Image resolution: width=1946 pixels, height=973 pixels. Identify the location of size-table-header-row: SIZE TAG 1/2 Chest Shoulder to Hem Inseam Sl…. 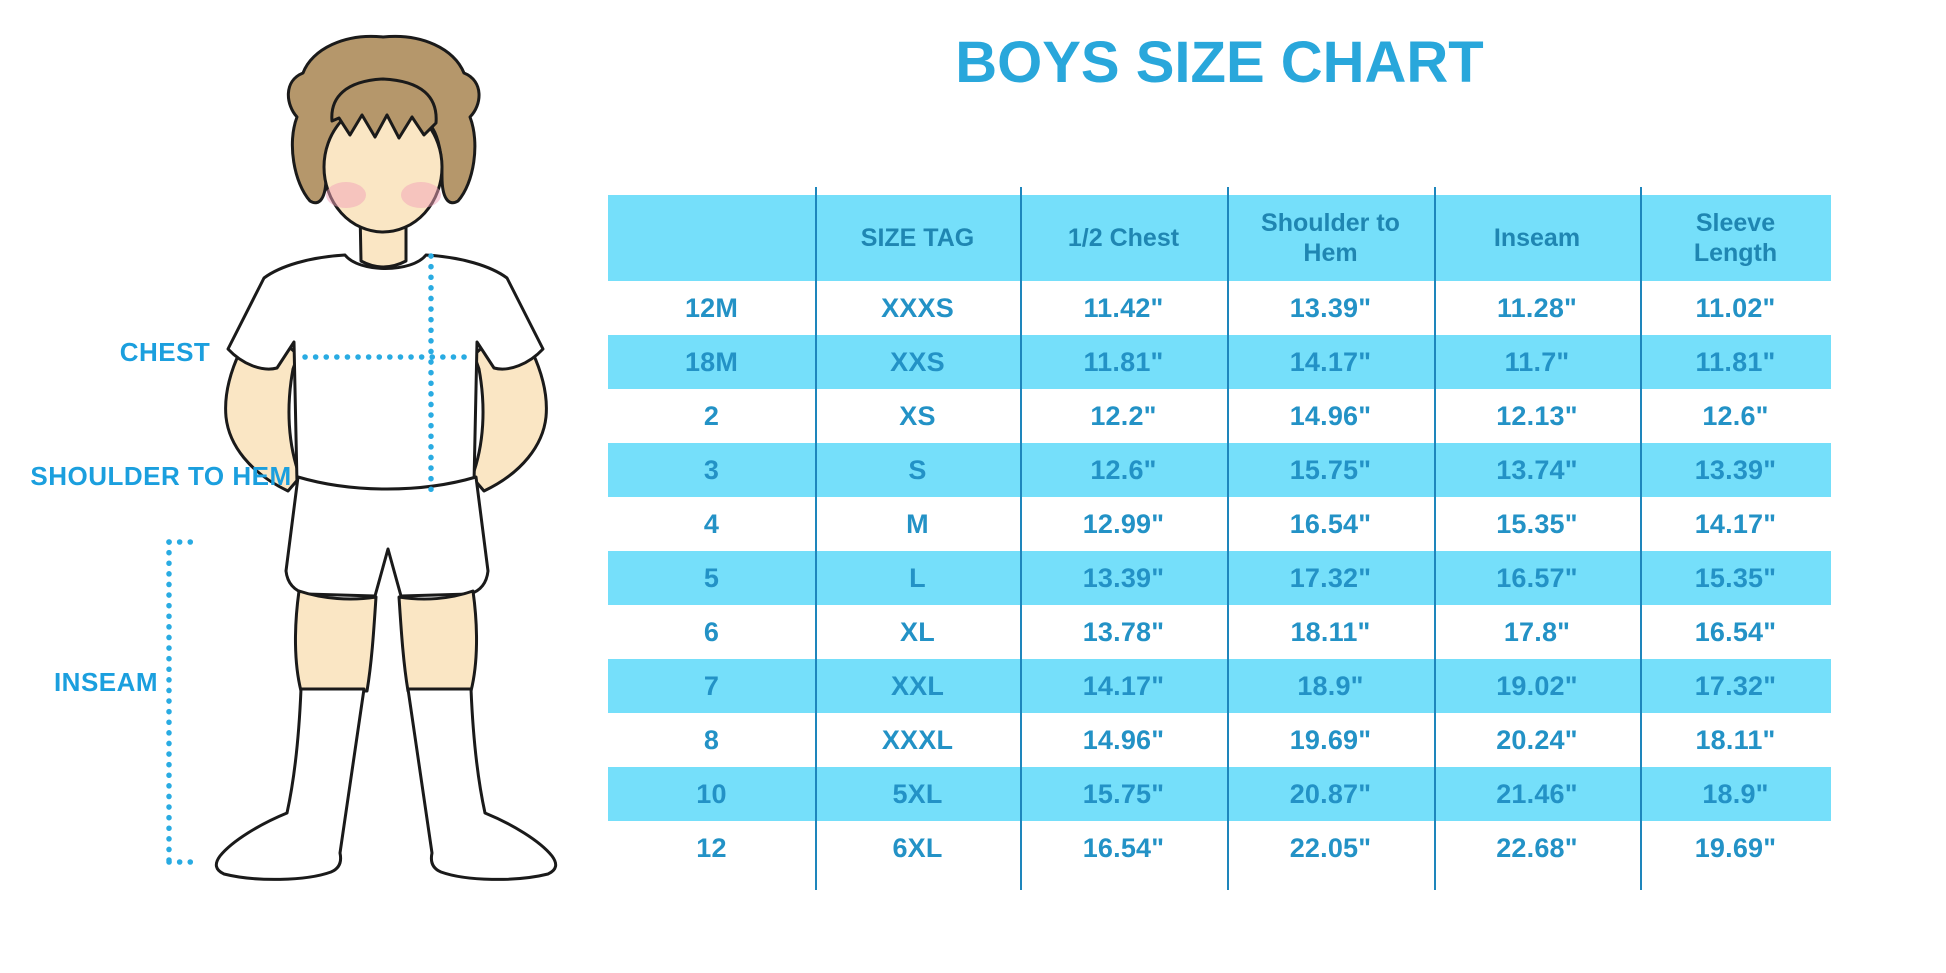
(1219, 238).